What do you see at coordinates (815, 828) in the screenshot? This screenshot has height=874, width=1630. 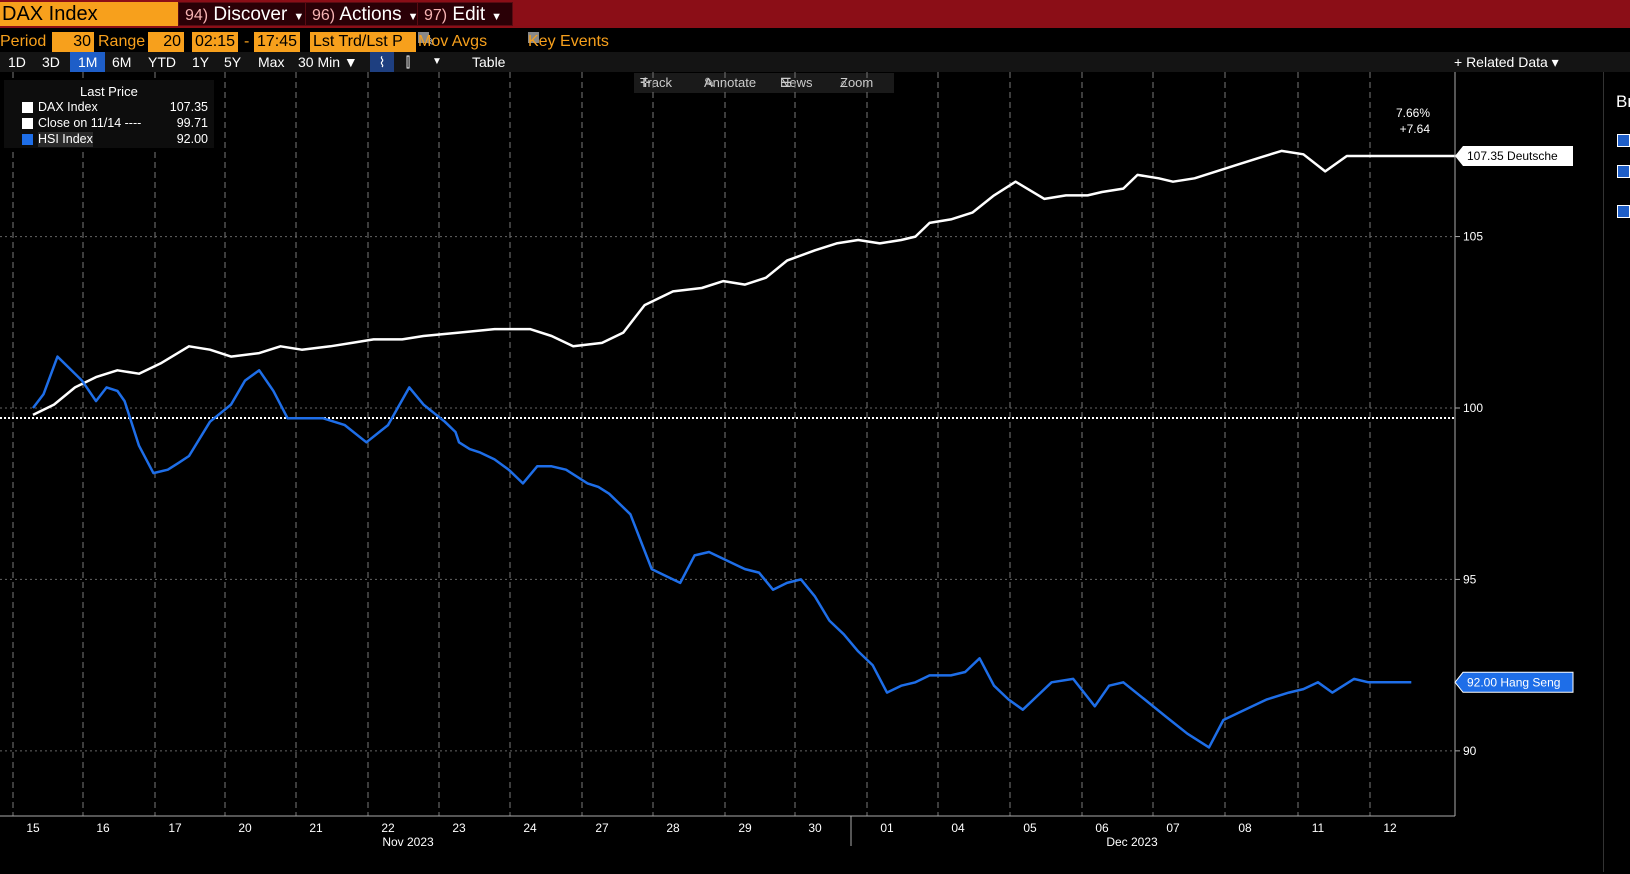 I see `x-tick-label: 30` at bounding box center [815, 828].